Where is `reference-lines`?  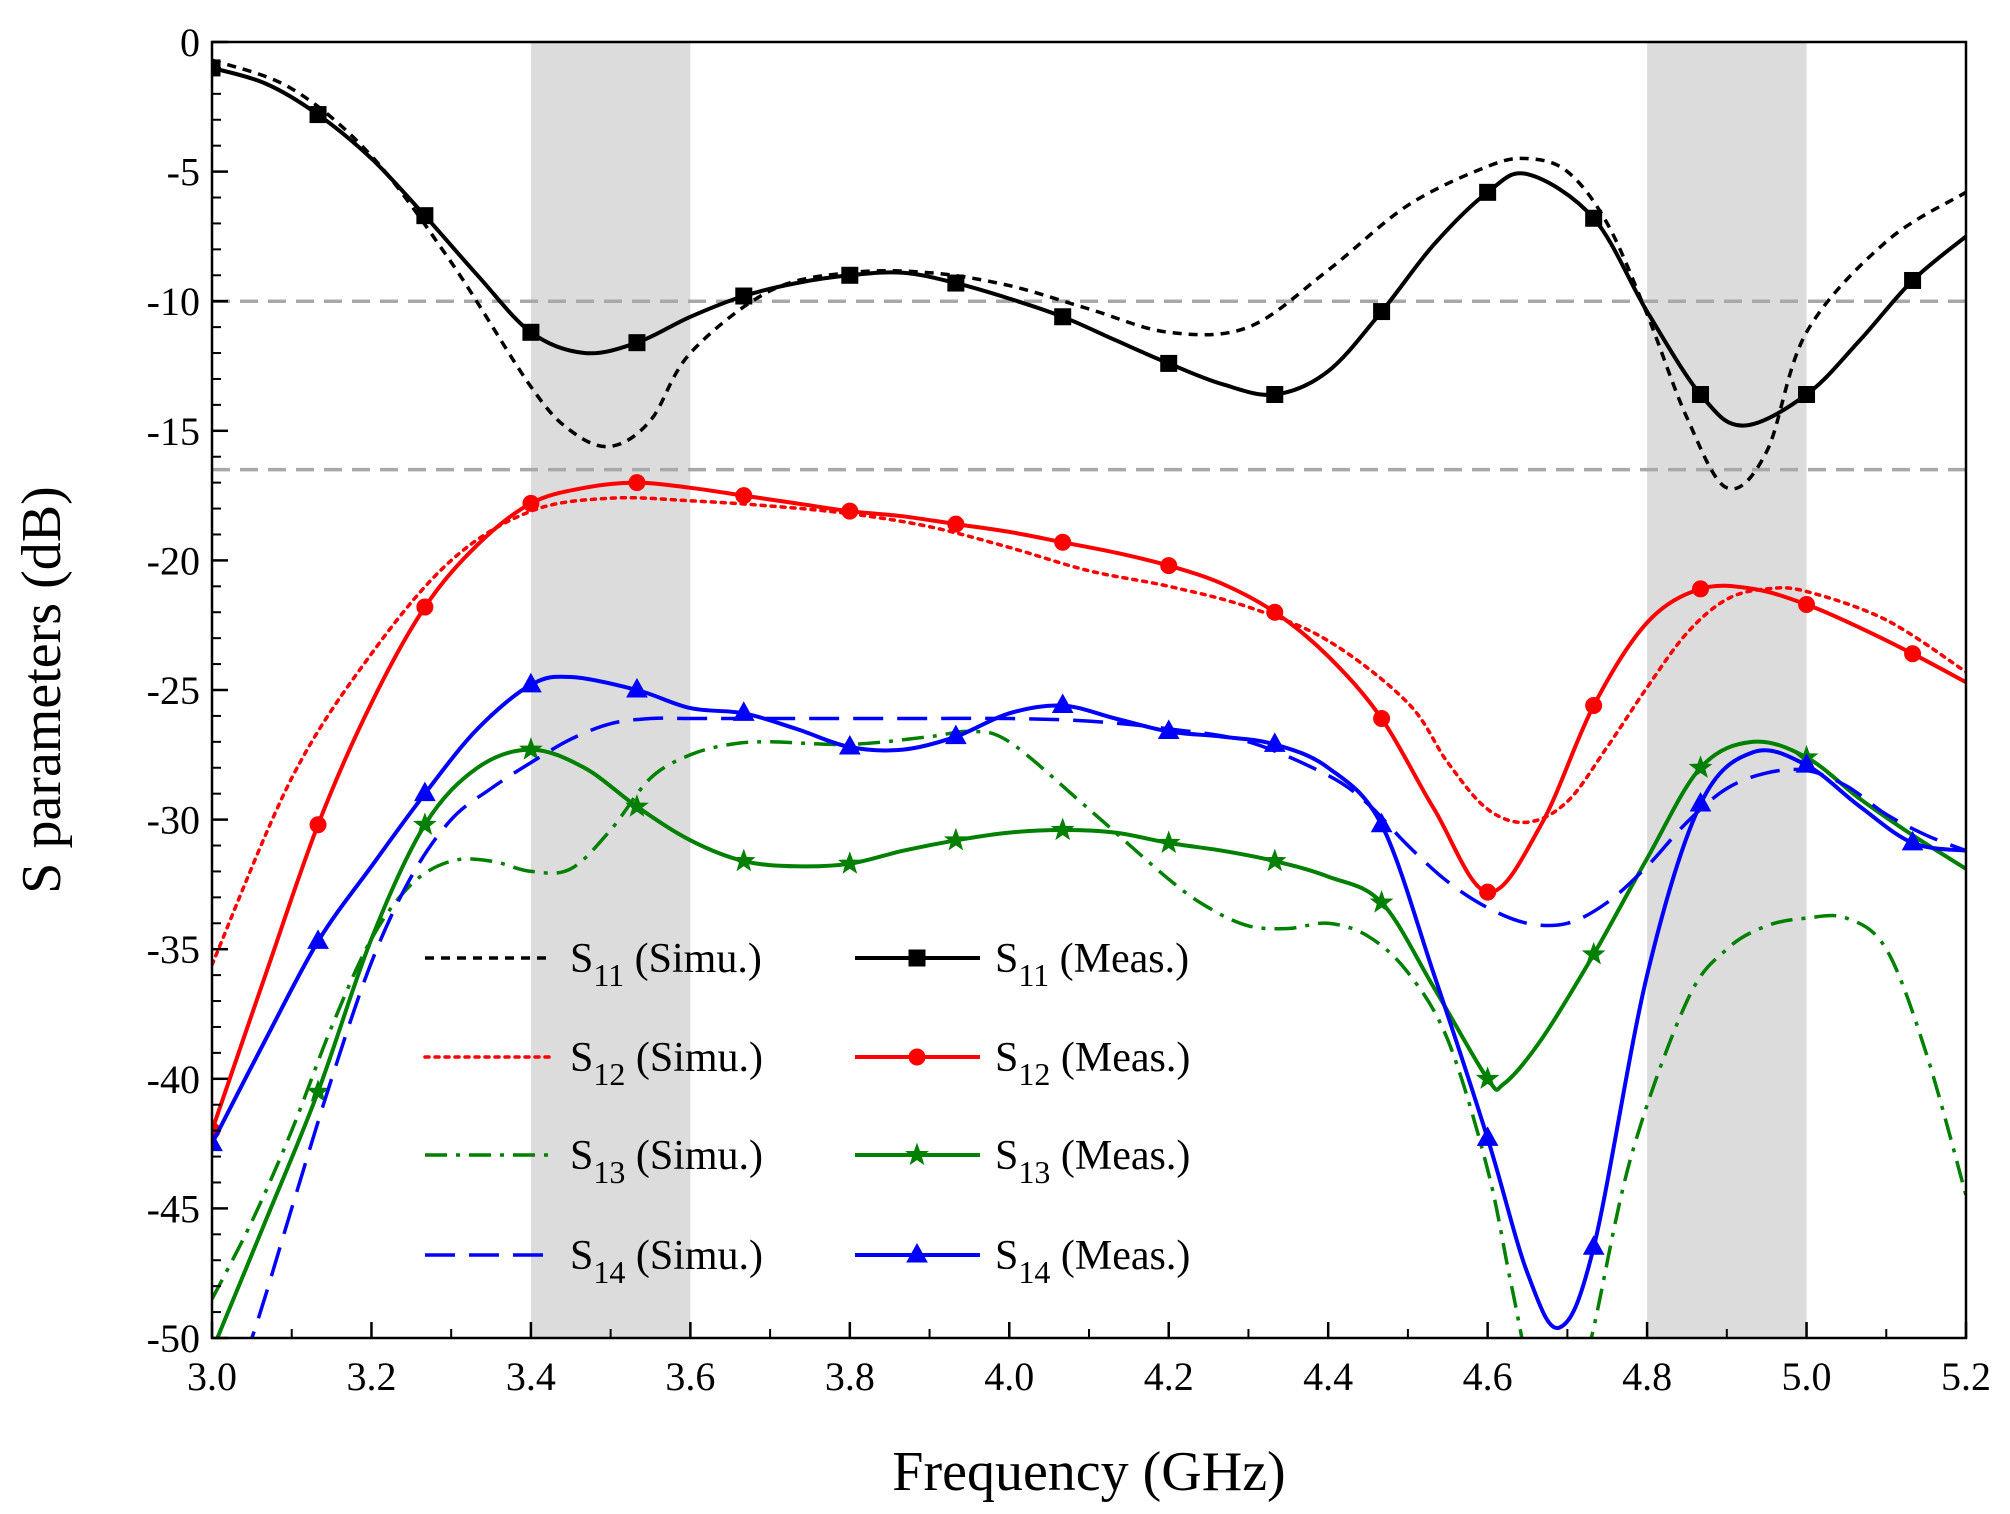
reference-lines is located at coordinates (1089, 385).